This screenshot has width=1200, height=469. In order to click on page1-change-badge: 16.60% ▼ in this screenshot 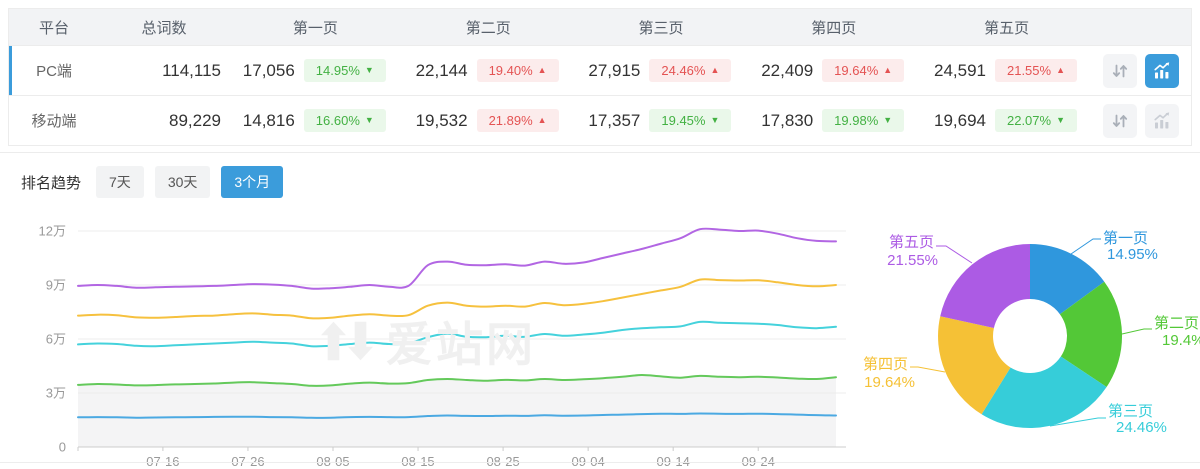, I will do `click(344, 120)`.